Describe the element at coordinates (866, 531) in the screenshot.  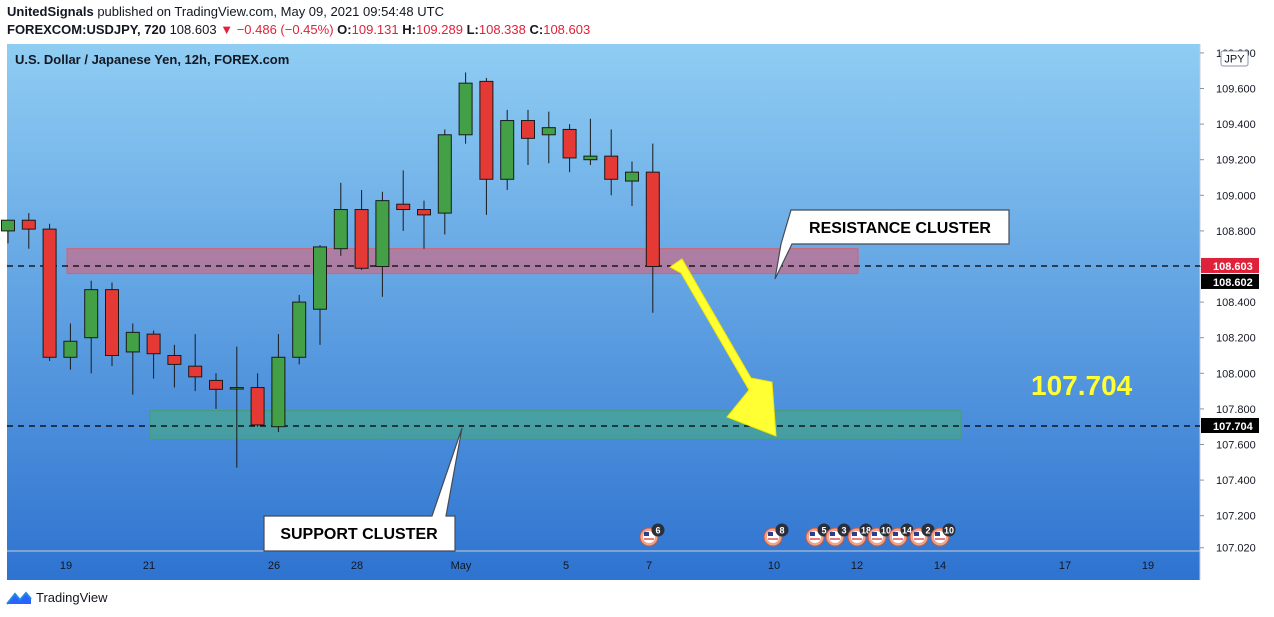
I see `event-count: 18` at that location.